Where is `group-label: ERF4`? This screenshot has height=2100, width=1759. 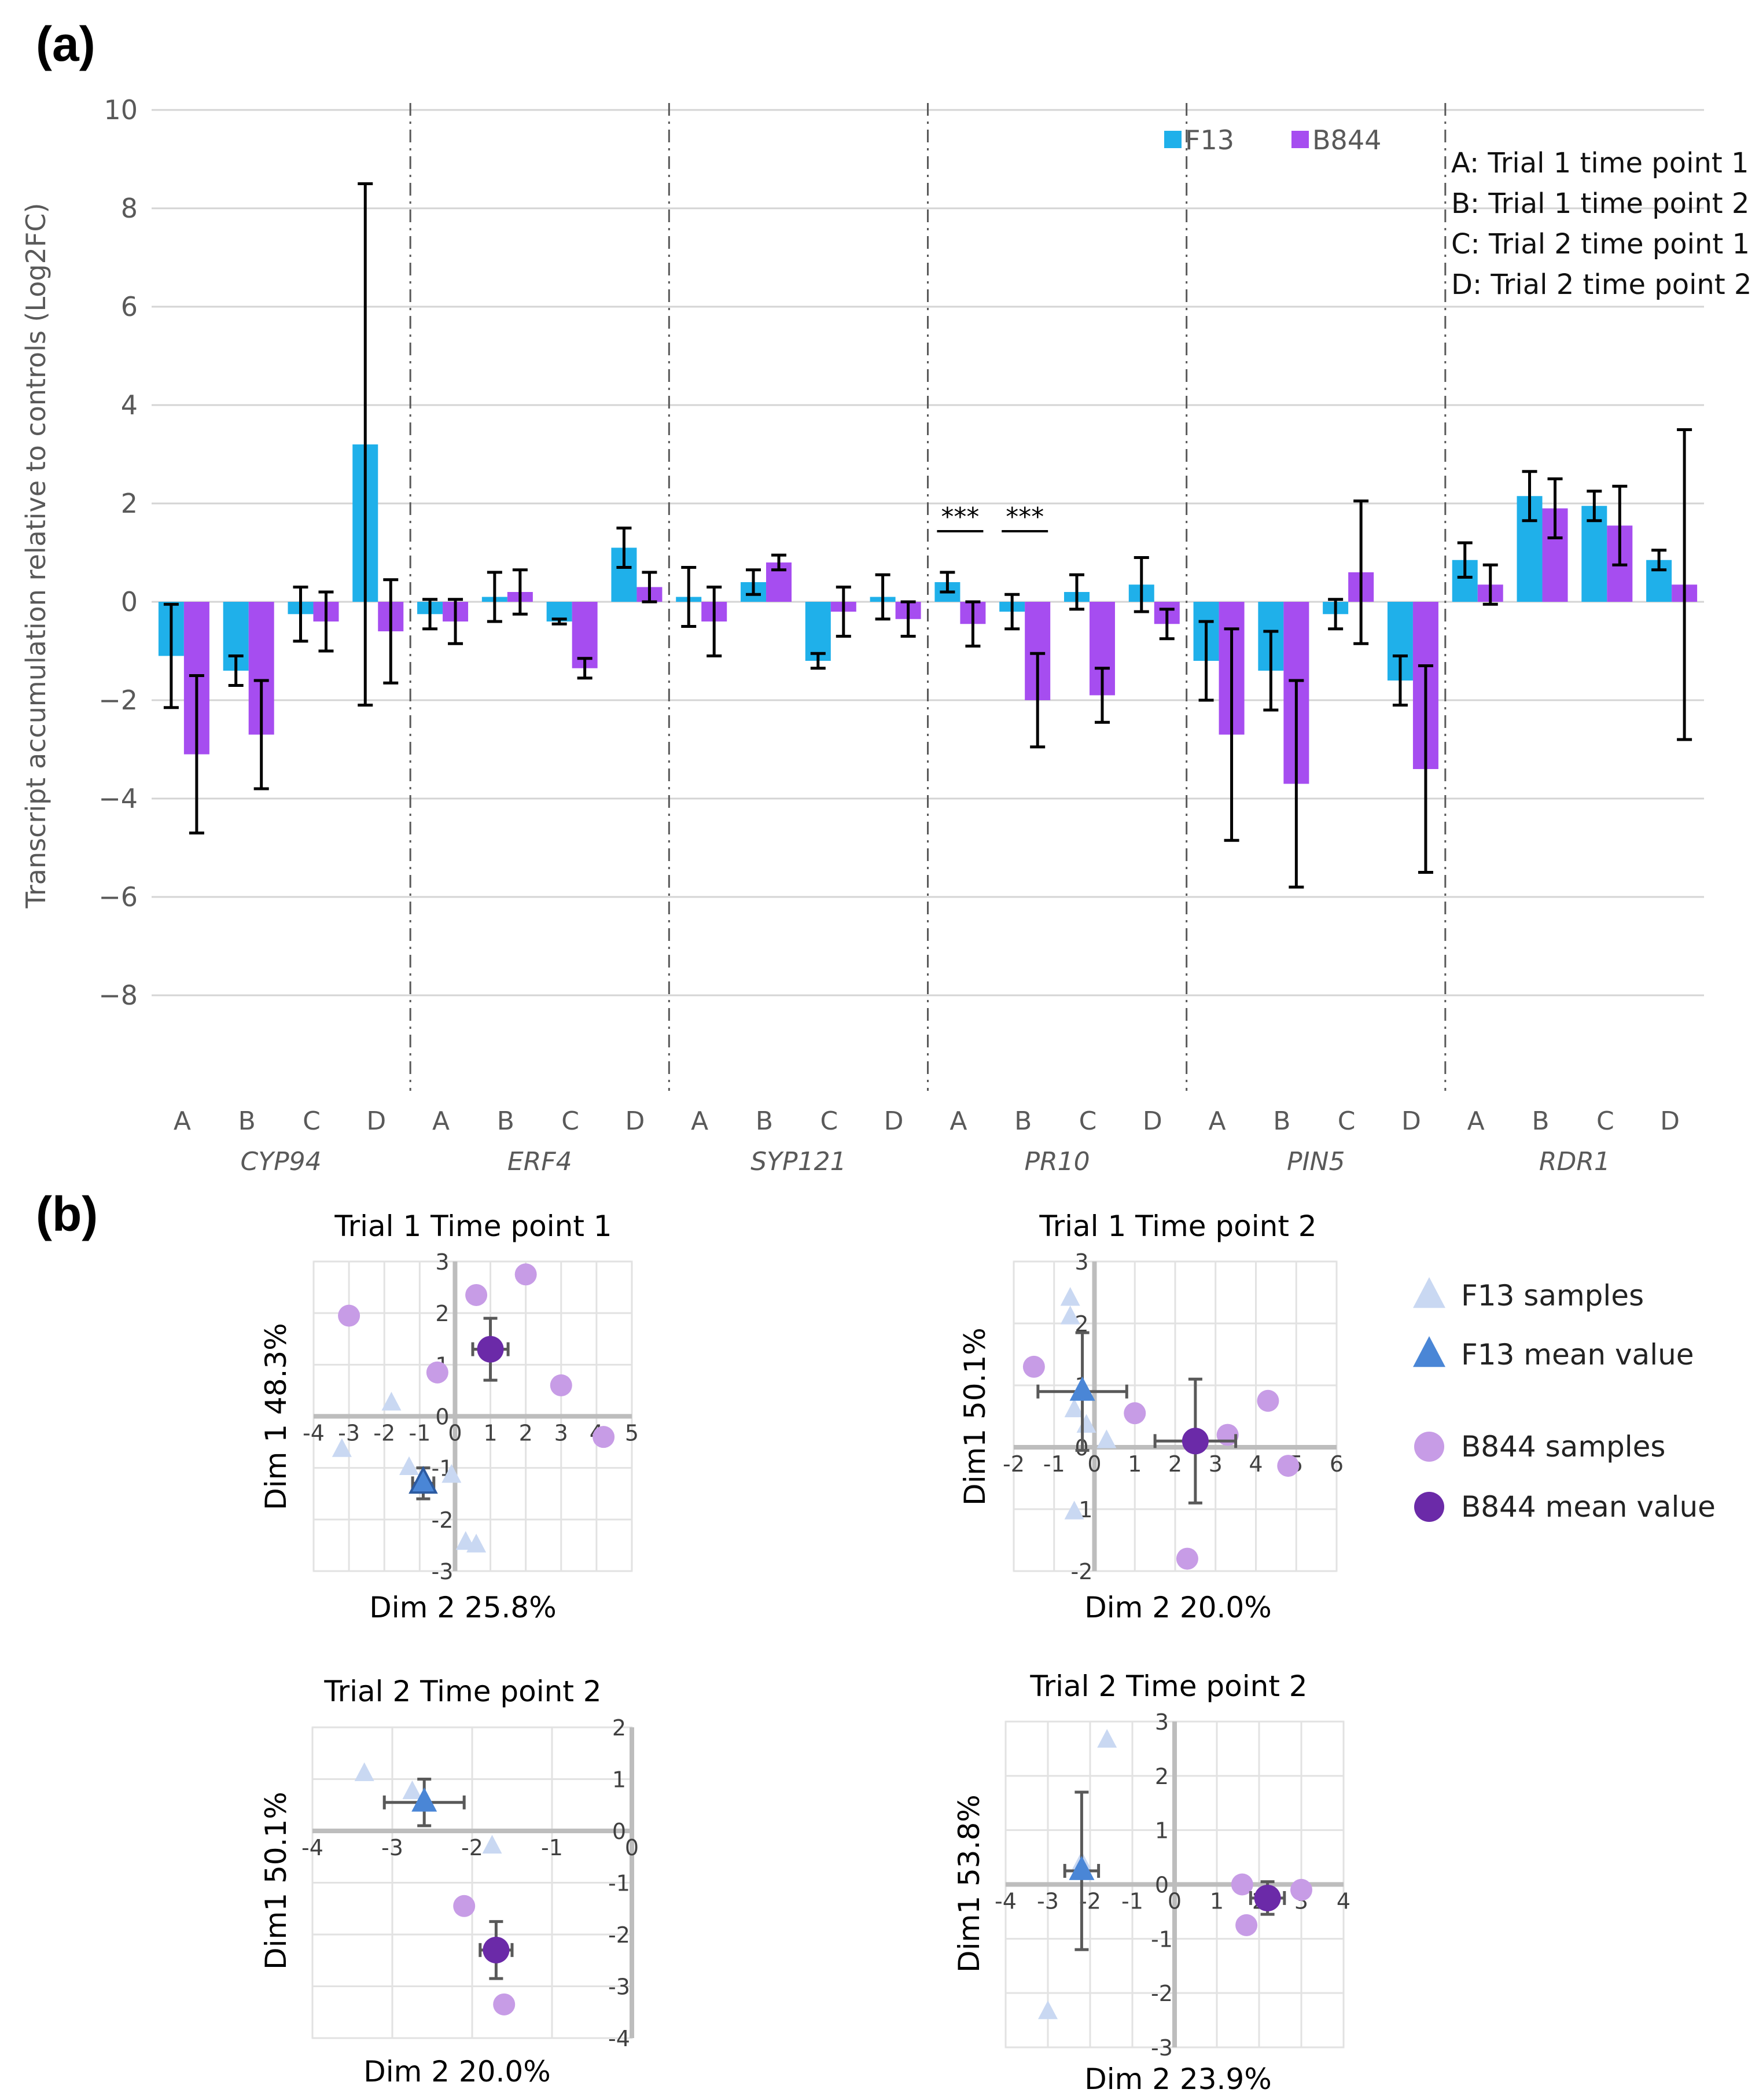
group-label: ERF4 is located at coordinates (539, 1161).